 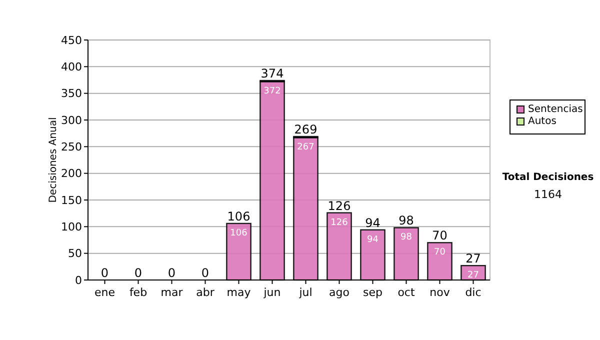 I want to click on x-tick-label: dic, so click(x=473, y=292).